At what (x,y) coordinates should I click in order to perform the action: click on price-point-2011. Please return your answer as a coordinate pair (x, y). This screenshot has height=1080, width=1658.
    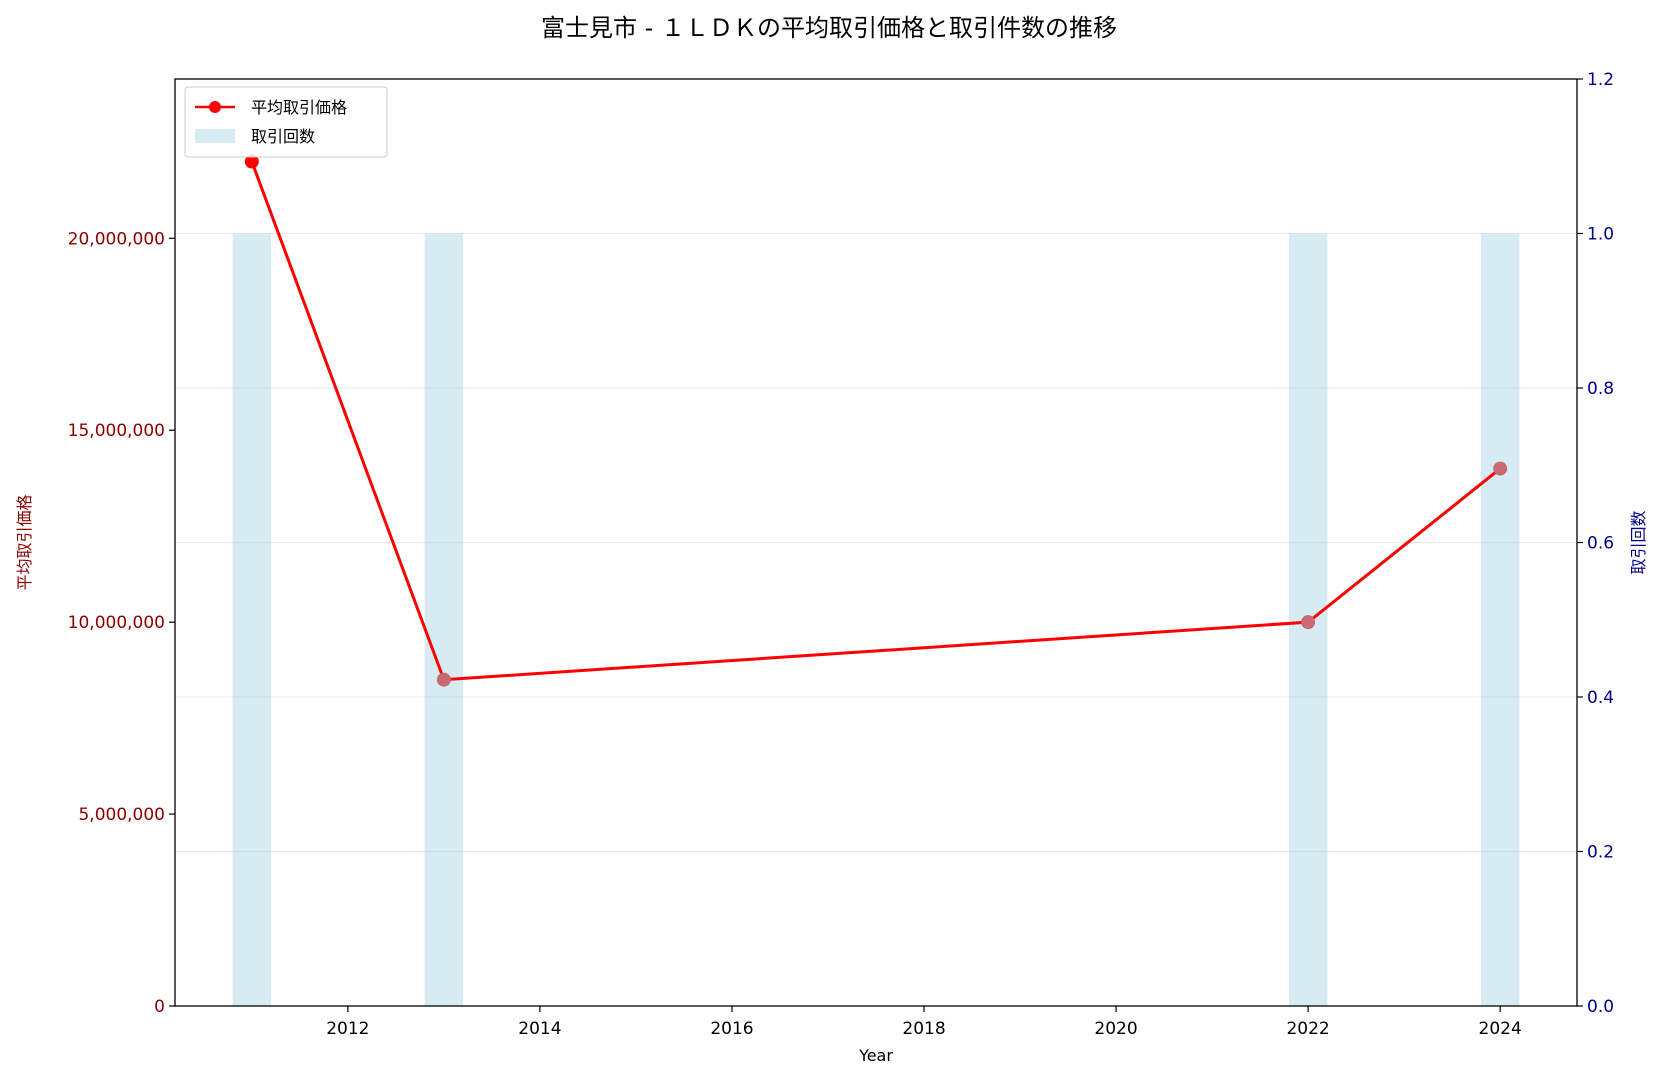
    Looking at the image, I should click on (251, 161).